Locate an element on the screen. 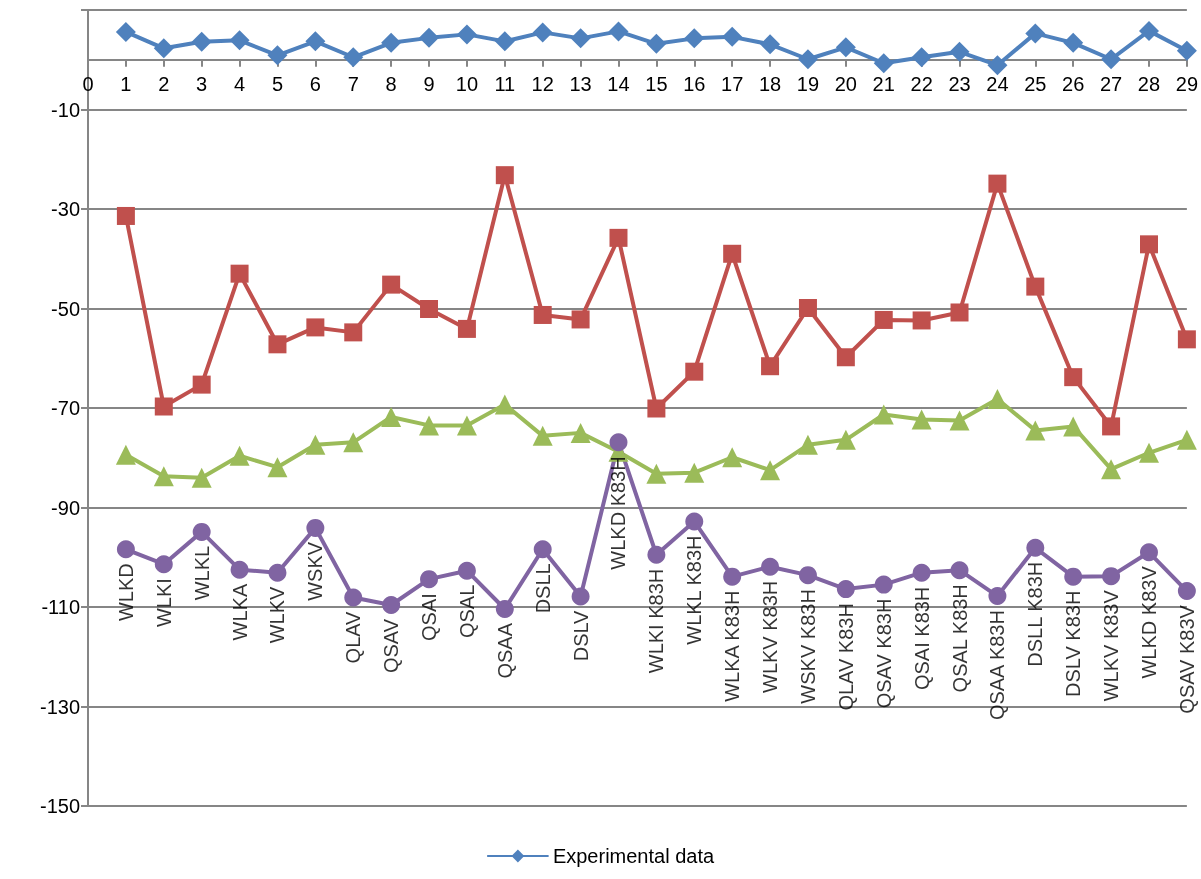  x-tick-label: 21 is located at coordinates (883, 83).